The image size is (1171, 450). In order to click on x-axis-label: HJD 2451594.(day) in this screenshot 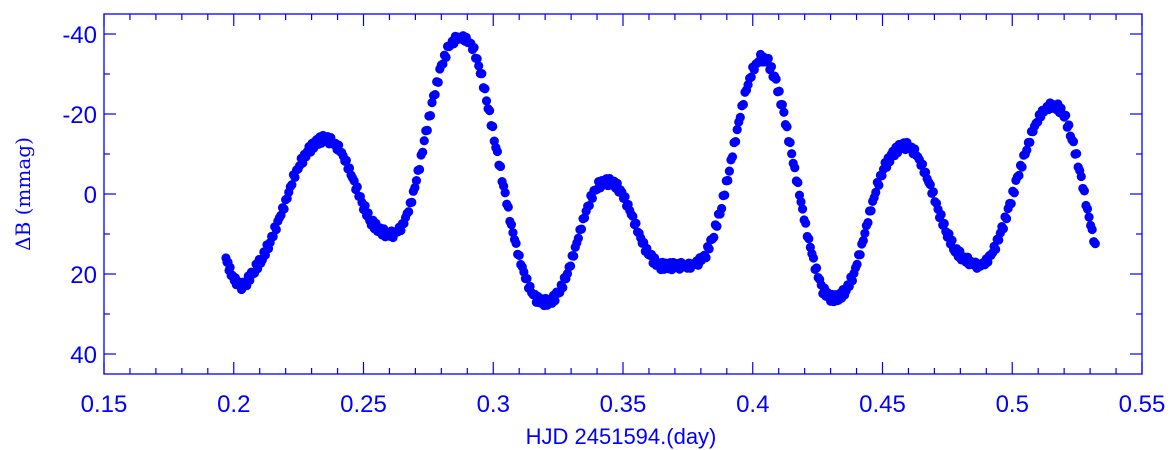, I will do `click(621, 436)`.